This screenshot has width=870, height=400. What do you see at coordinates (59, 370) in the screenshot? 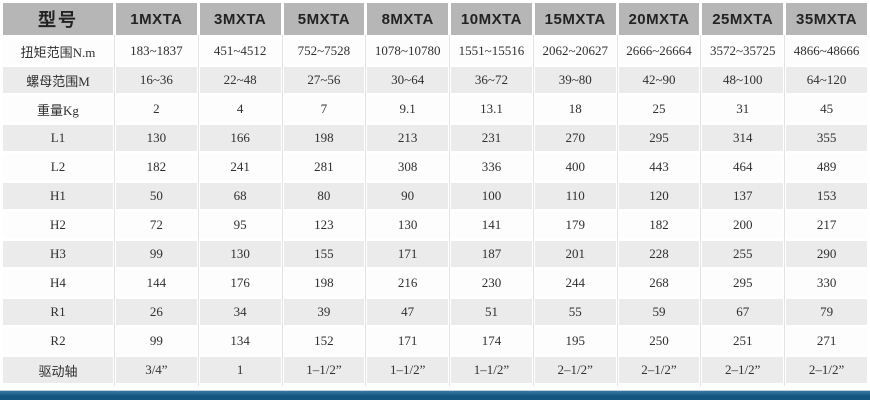
I see `row-label: 驱动轴` at bounding box center [59, 370].